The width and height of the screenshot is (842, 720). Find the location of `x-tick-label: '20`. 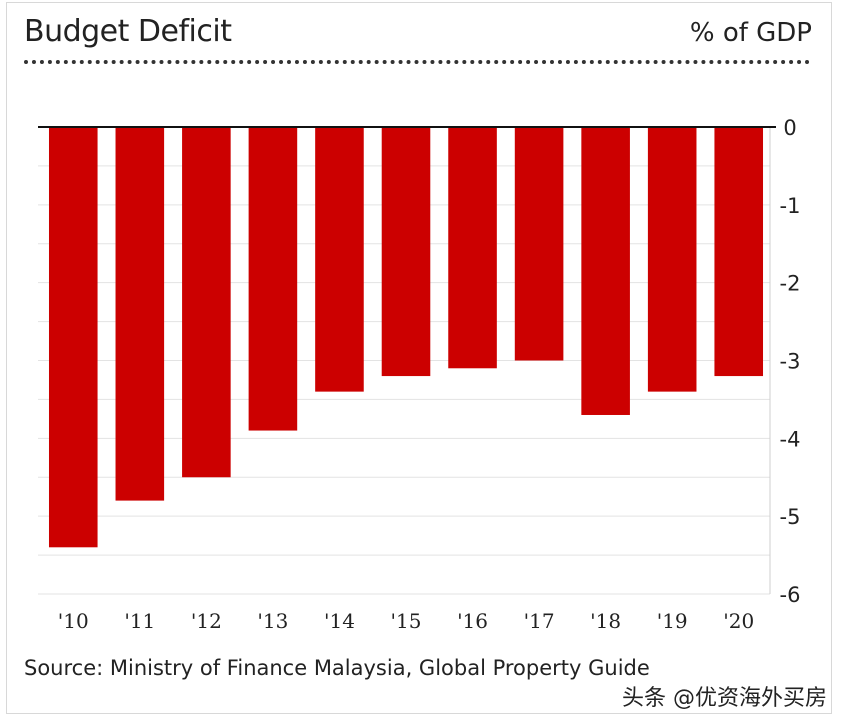

x-tick-label: '20 is located at coordinates (738, 621).